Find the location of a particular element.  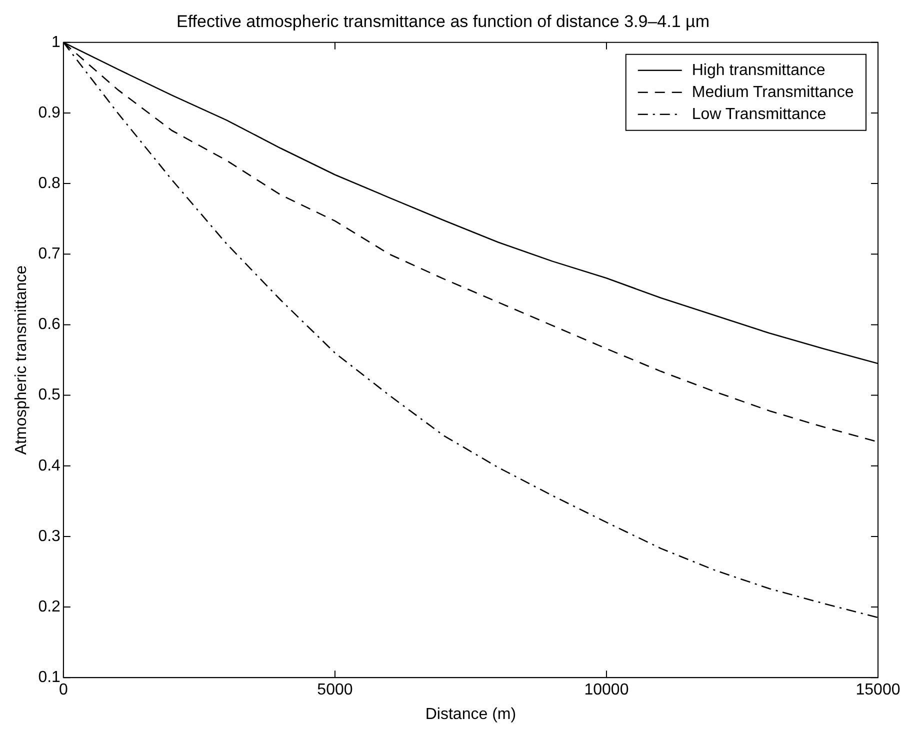

x-axis-title: Distance (m) is located at coordinates (470, 714).